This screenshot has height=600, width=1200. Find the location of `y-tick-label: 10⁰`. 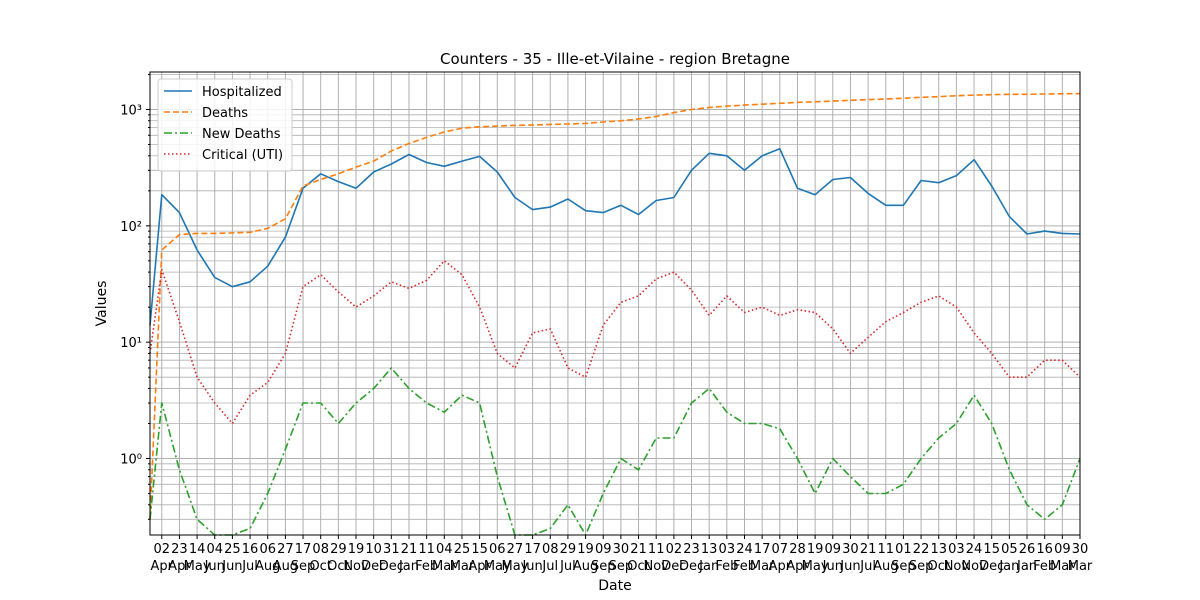

y-tick-label: 10⁰ is located at coordinates (131, 459).